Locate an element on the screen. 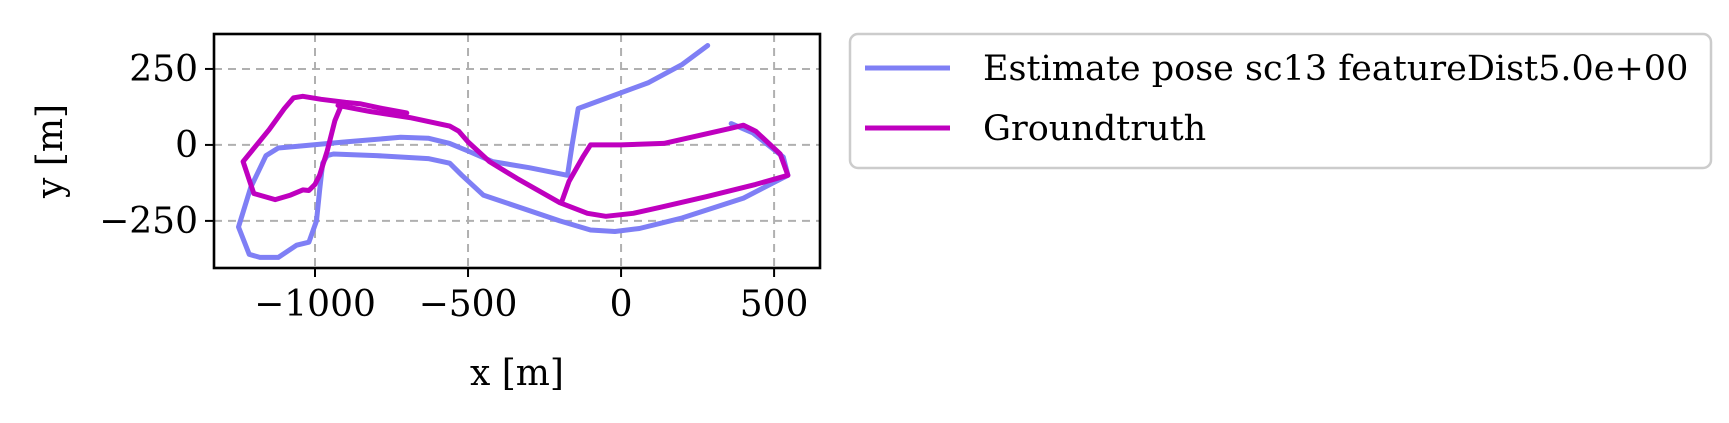  x-tick-label: −1000 is located at coordinates (315, 304).